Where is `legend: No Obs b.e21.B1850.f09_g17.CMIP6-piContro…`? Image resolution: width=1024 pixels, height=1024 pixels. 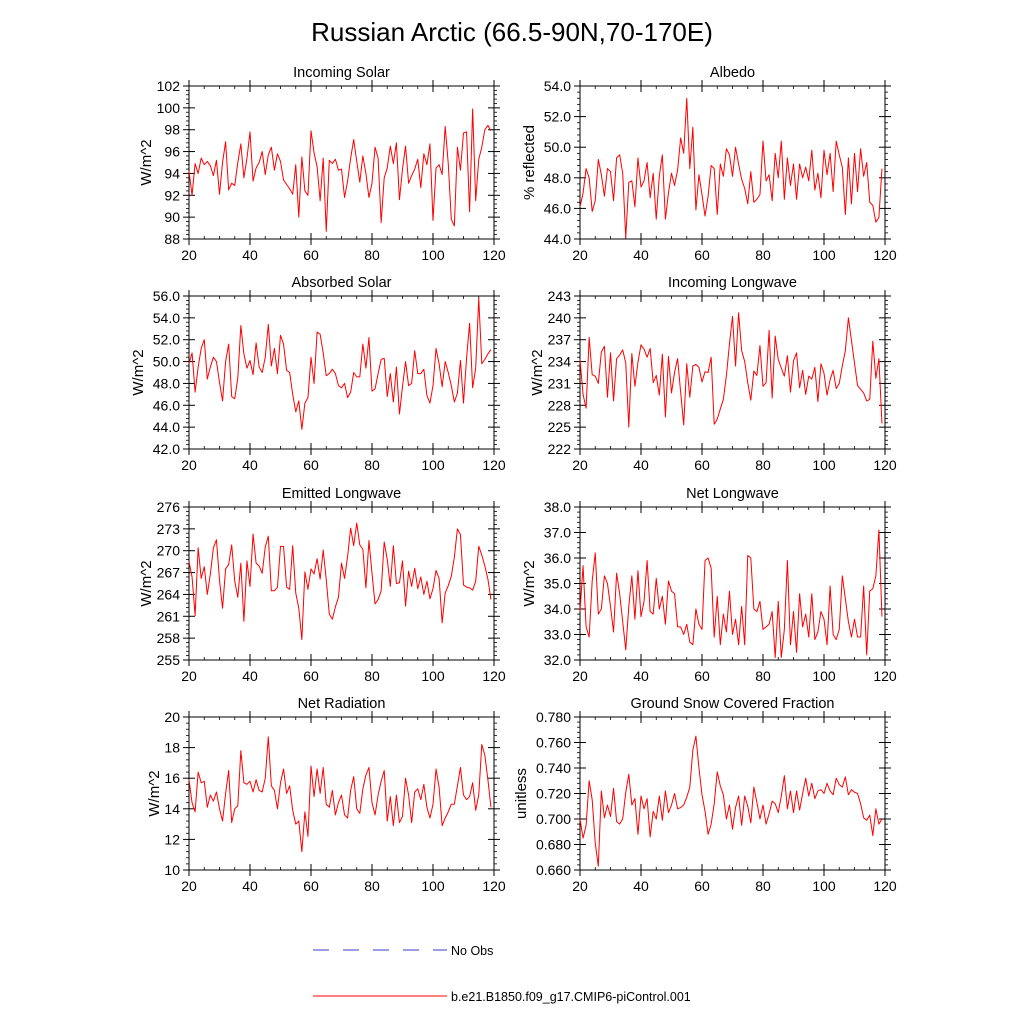 legend: No Obs b.e21.B1850.f09_g17.CMIP6-piContro… is located at coordinates (502, 974).